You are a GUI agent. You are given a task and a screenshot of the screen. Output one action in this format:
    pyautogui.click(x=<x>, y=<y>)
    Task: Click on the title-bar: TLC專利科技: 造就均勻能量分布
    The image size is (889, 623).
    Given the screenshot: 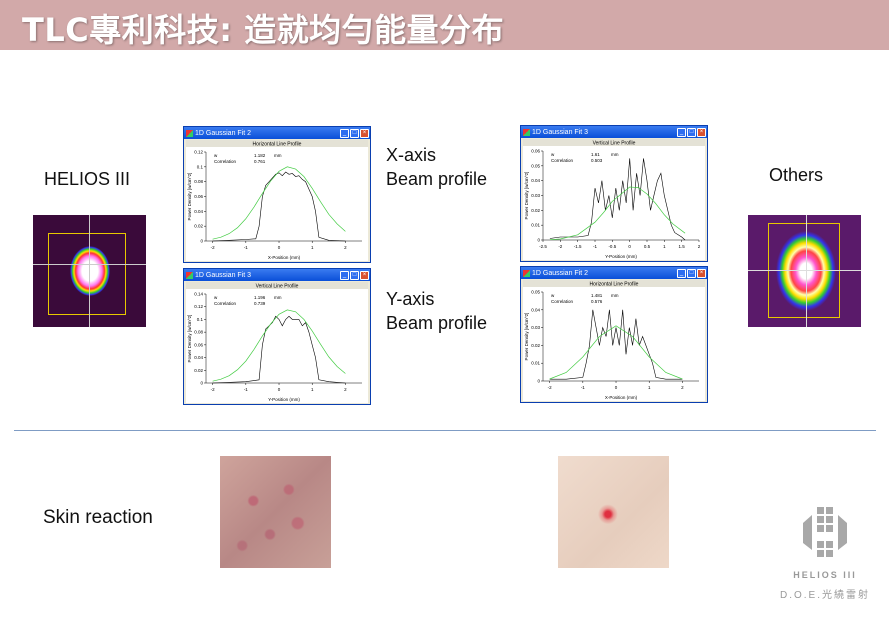 What is the action you would take?
    pyautogui.click(x=444, y=25)
    